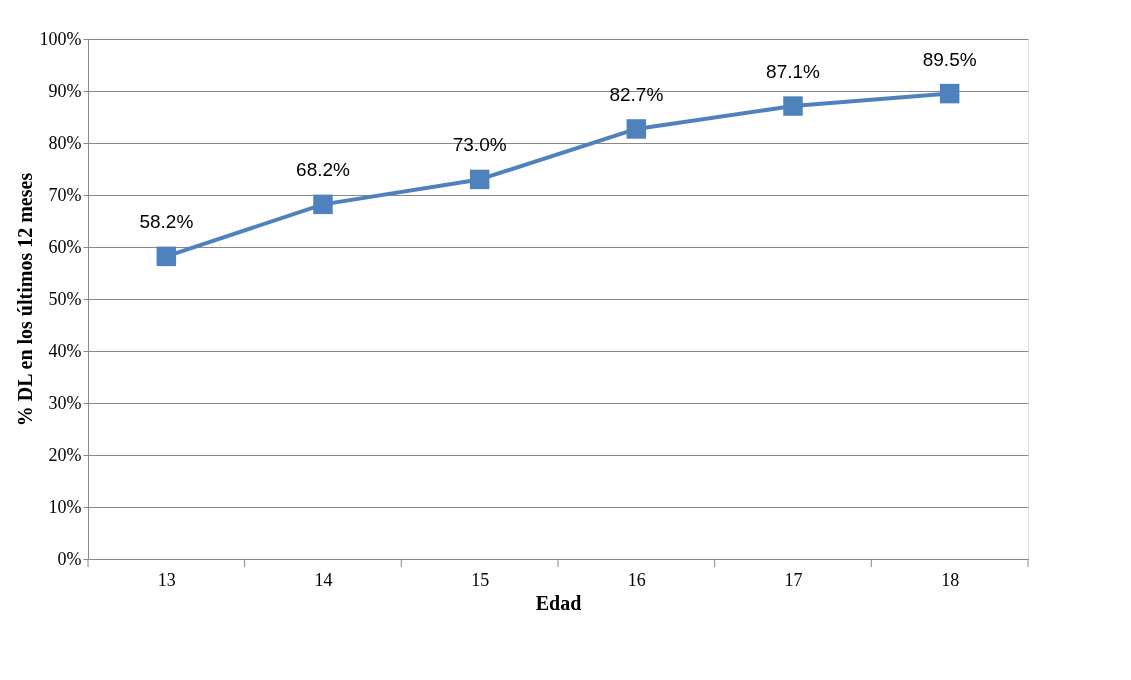 This screenshot has height=680, width=1131. Describe the element at coordinates (793, 72) in the screenshot. I see `data-label: 87.1%` at that location.